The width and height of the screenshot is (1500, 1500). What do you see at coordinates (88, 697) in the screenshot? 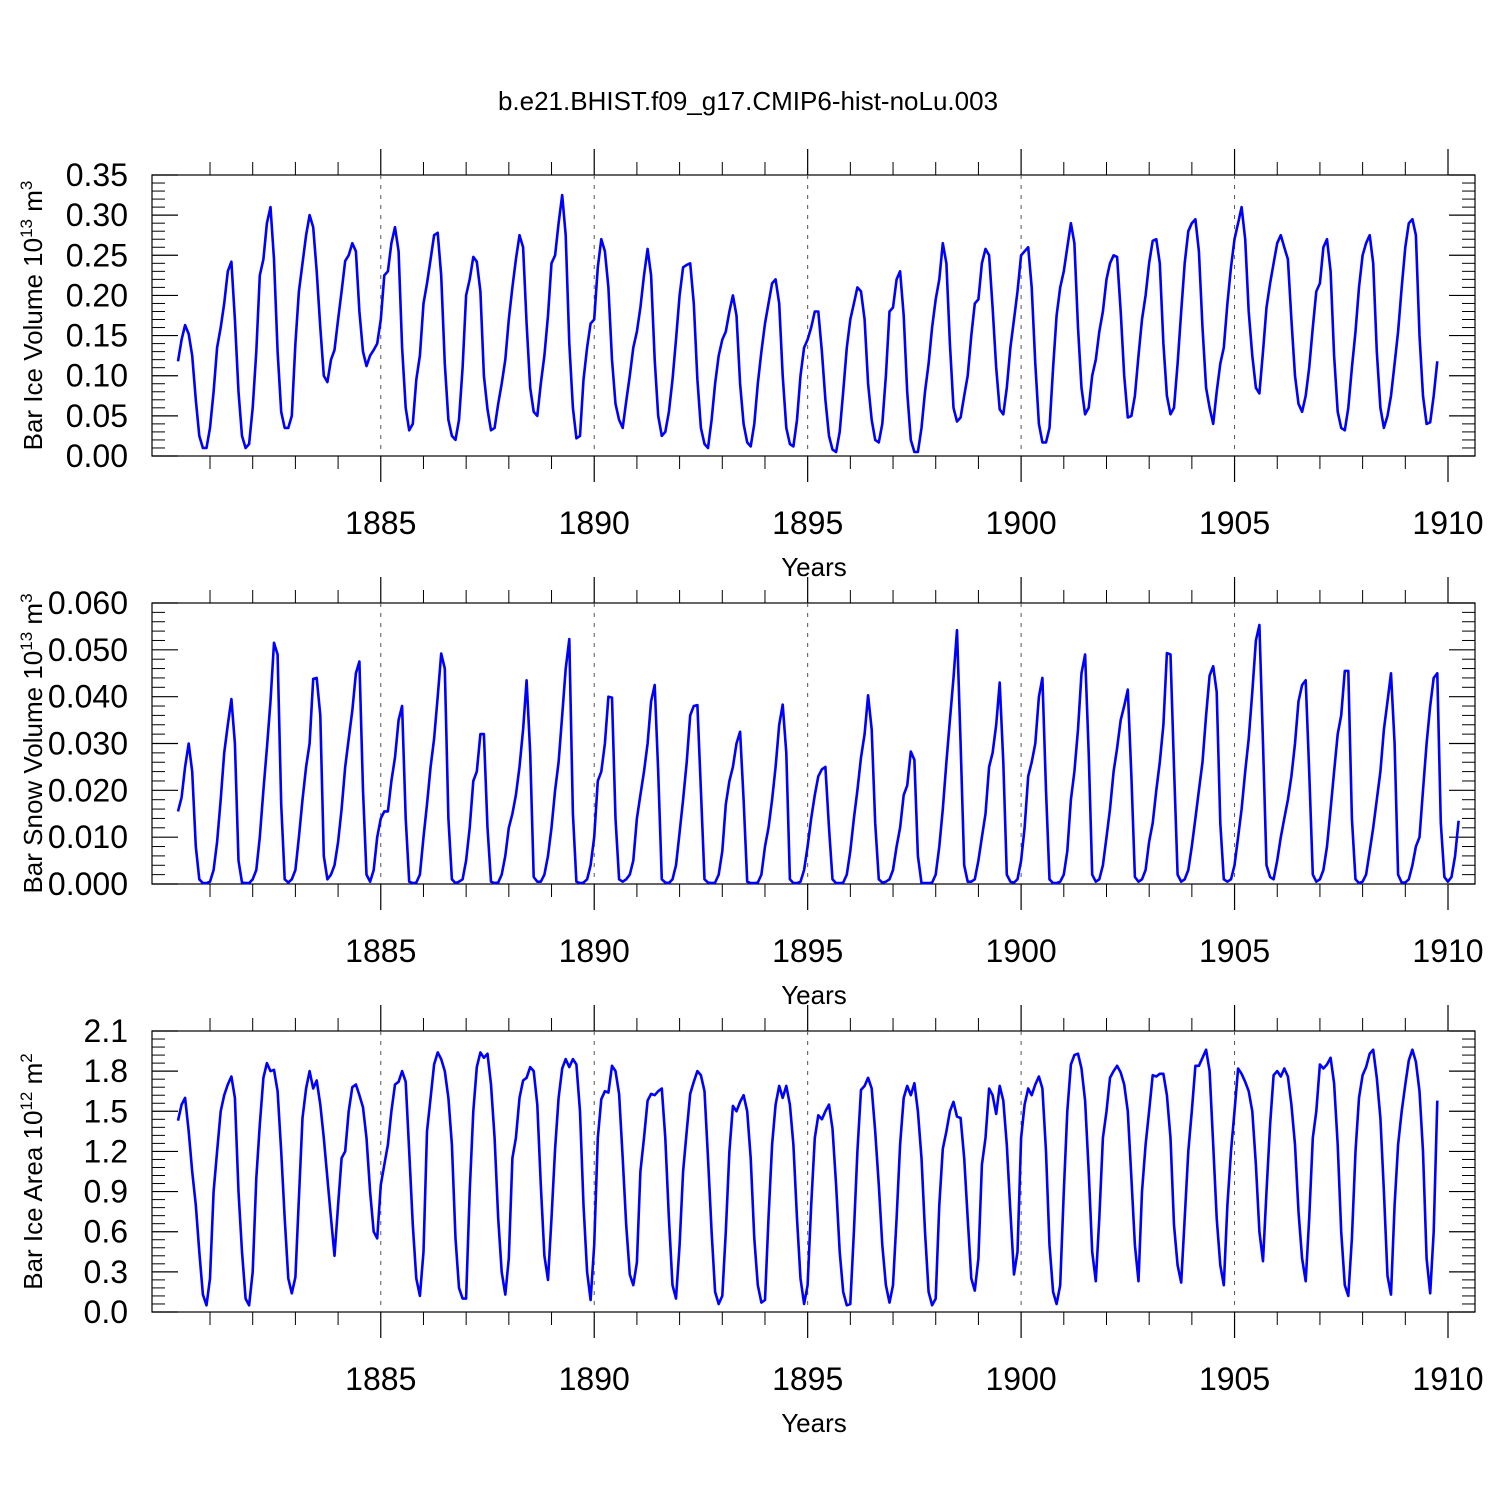
I see `y-tick-label: 0.040` at bounding box center [88, 697].